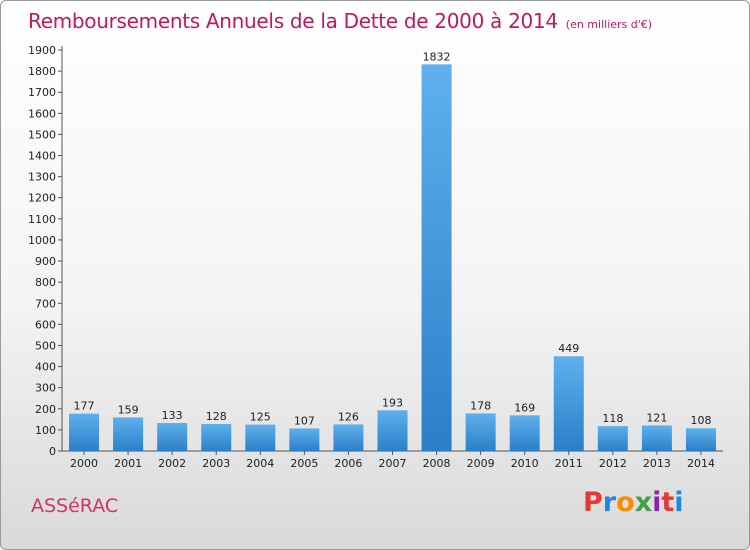  Describe the element at coordinates (260, 463) in the screenshot. I see `x-tick-label: 2004` at that location.